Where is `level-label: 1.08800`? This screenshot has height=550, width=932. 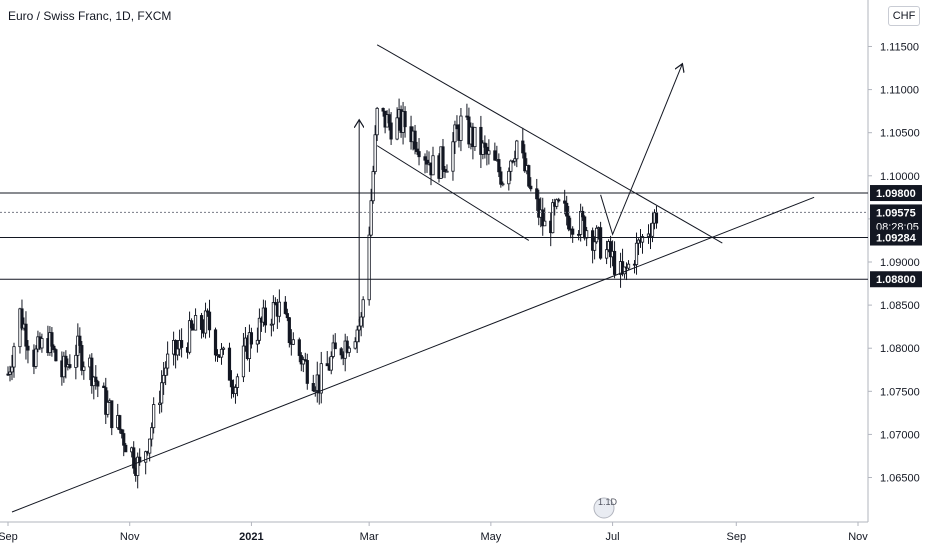 level-label: 1.08800 is located at coordinates (896, 280).